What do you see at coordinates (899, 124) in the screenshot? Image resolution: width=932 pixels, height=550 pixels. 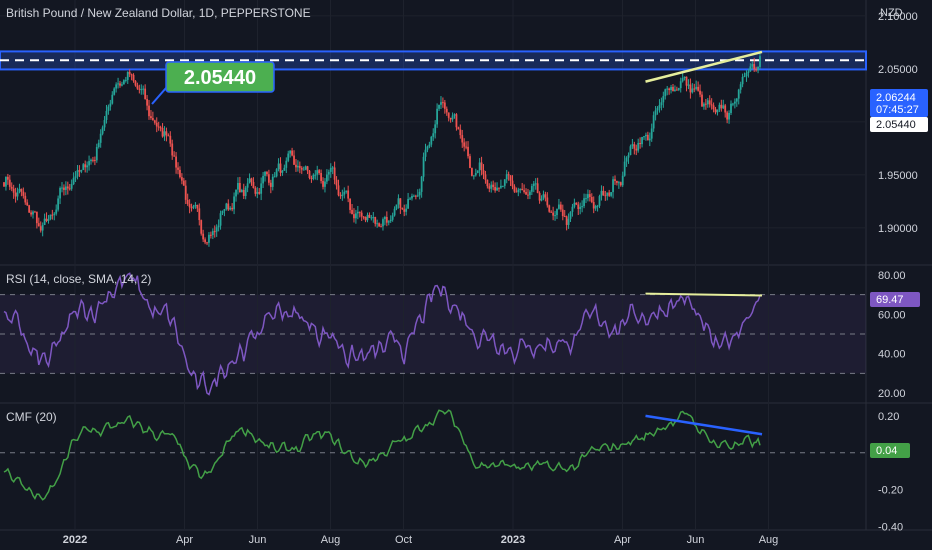 I see `level-price-label: 2.05440` at bounding box center [899, 124].